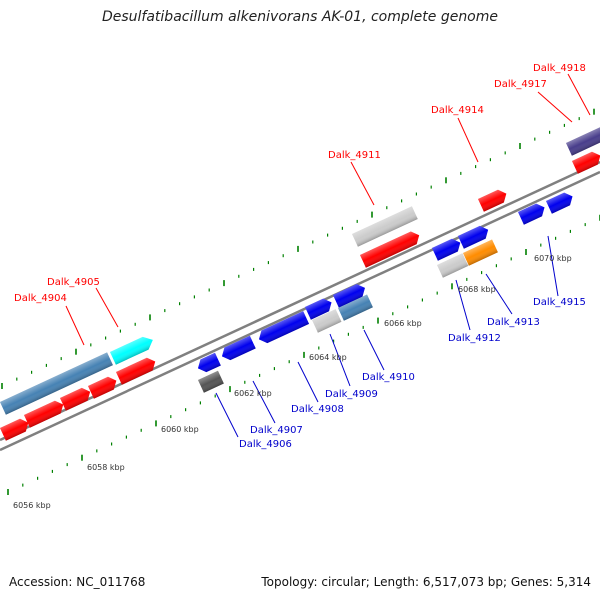 This screenshot has width=600, height=600. What do you see at coordinates (388, 377) in the screenshot?
I see `label-dalk-4910: Dalk_4910` at bounding box center [388, 377].